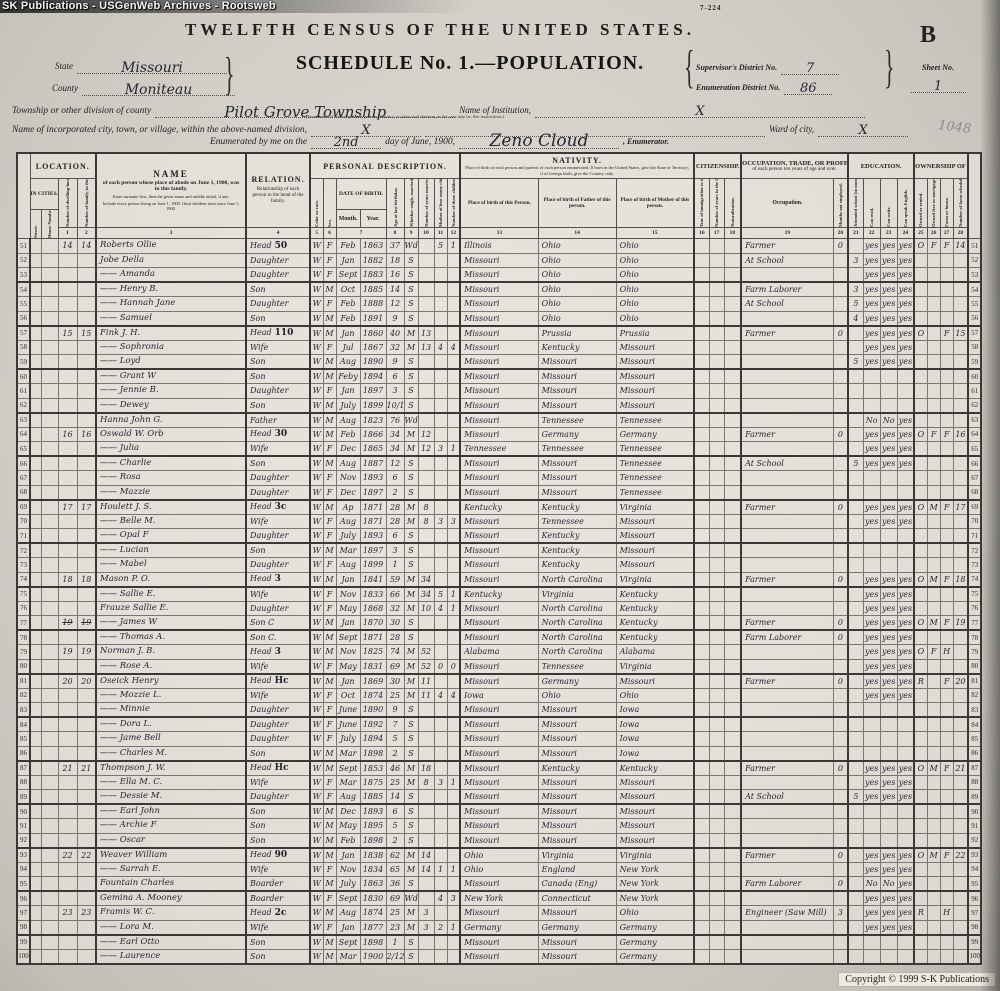 Image resolution: width=1000 pixels, height=991 pixels. I want to click on cell-d, so click(67, 347).